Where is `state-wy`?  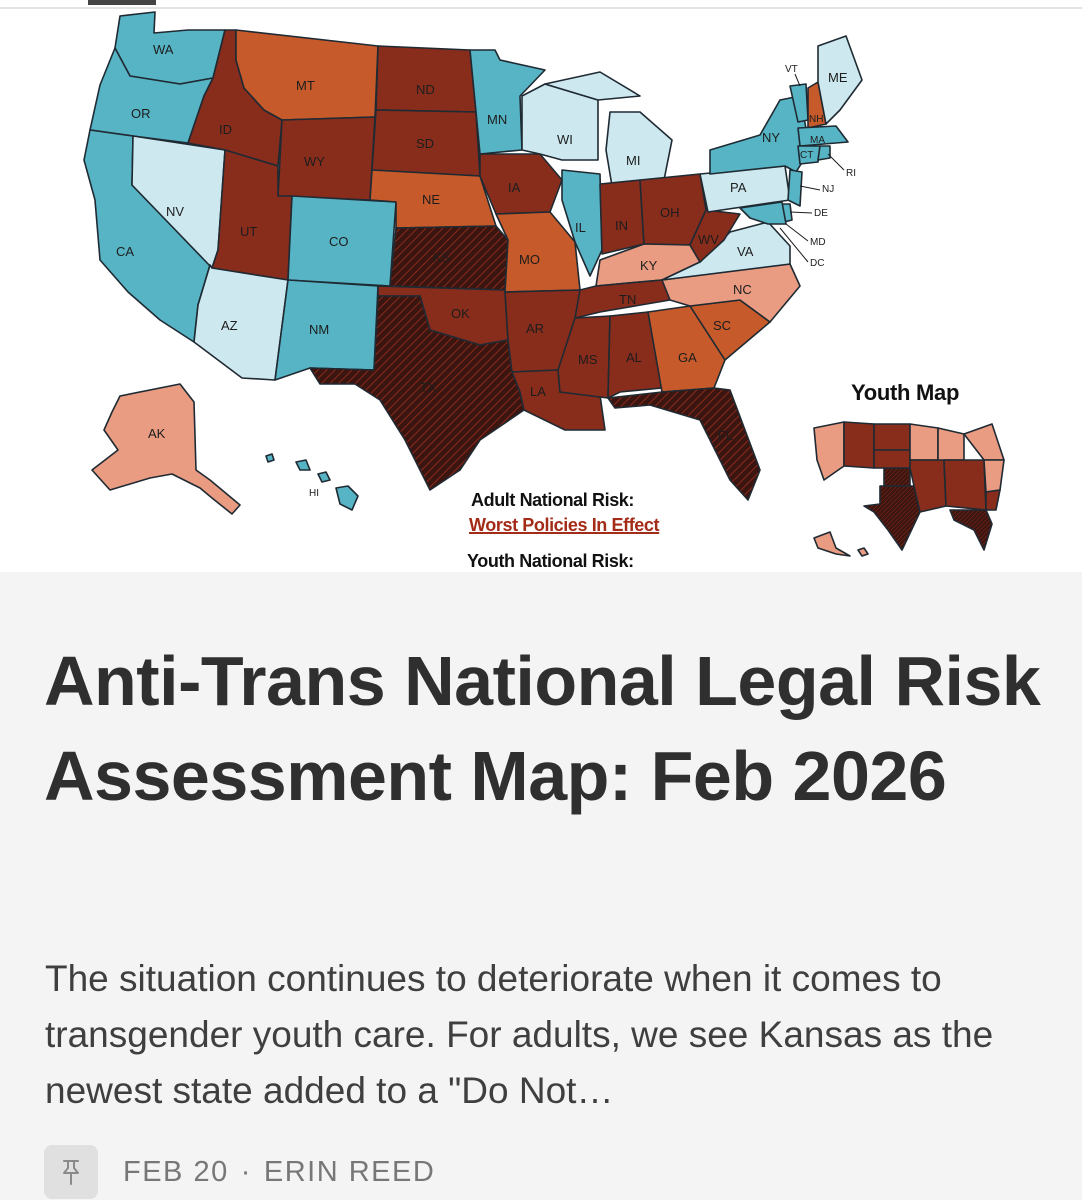
state-wy is located at coordinates (326, 158).